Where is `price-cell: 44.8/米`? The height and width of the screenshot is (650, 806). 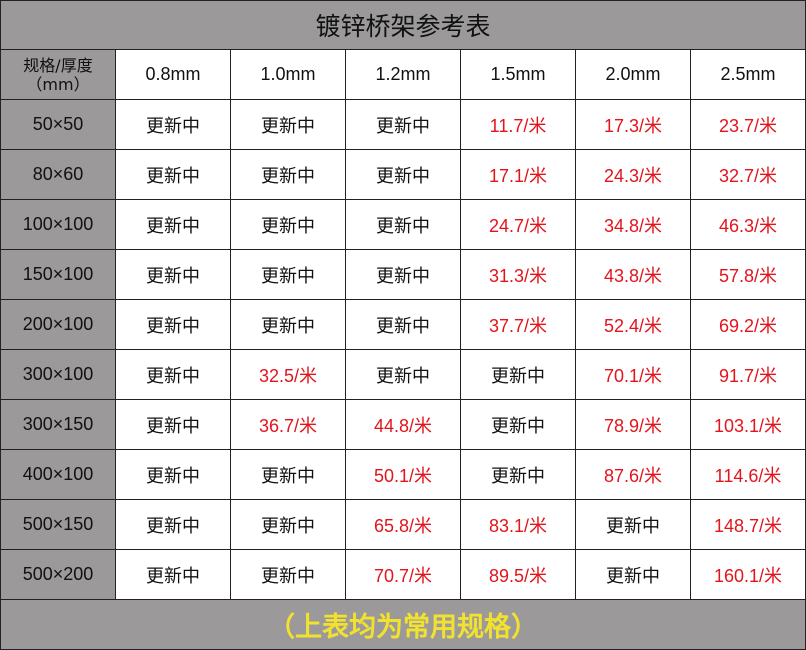
price-cell: 44.8/米 is located at coordinates (403, 424).